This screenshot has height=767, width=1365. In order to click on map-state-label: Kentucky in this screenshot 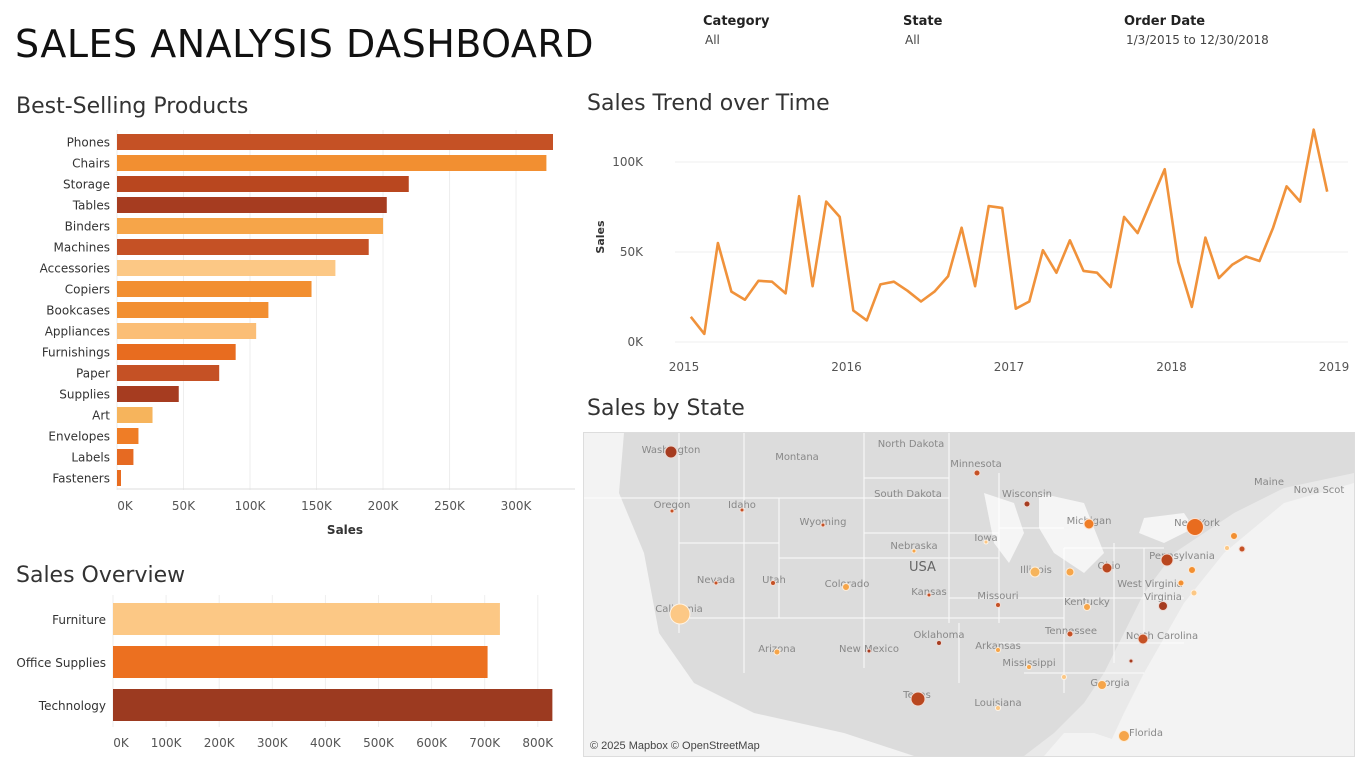, I will do `click(1087, 602)`.